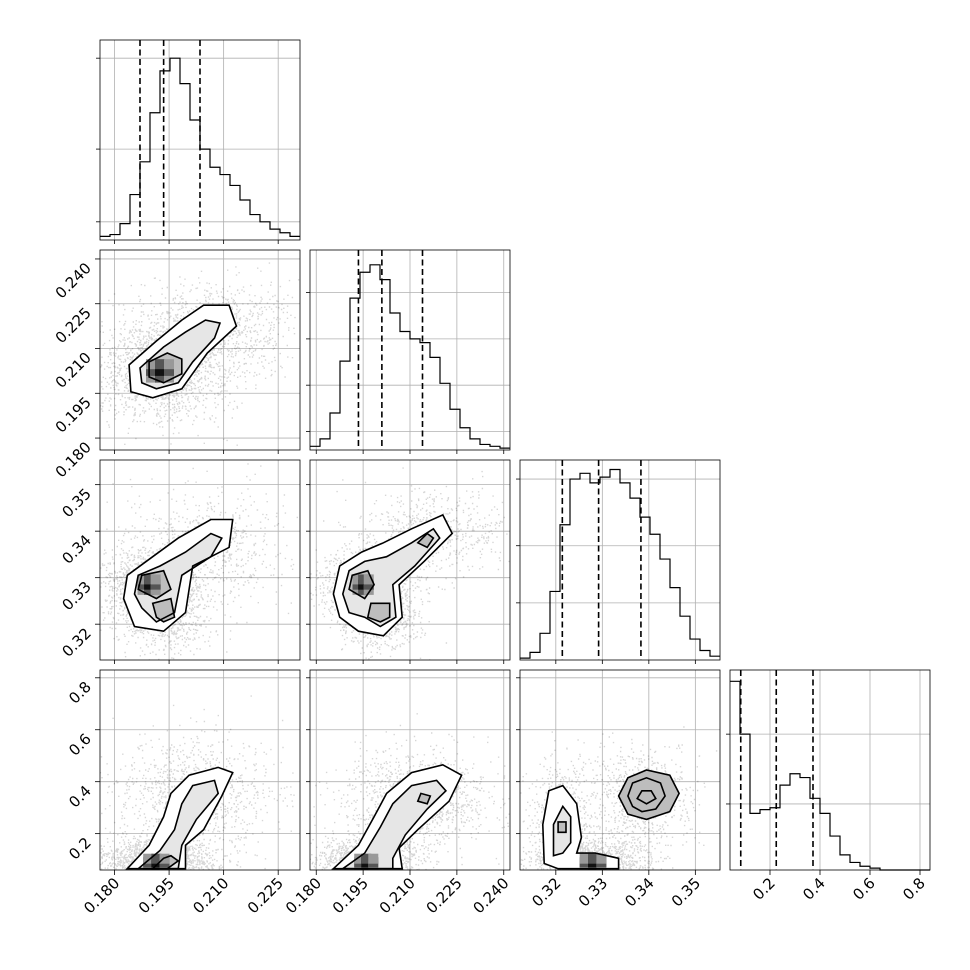 This screenshot has height=970, width=970. Describe the element at coordinates (814, 889) in the screenshot. I see `x-tick-label: 0.4` at that location.